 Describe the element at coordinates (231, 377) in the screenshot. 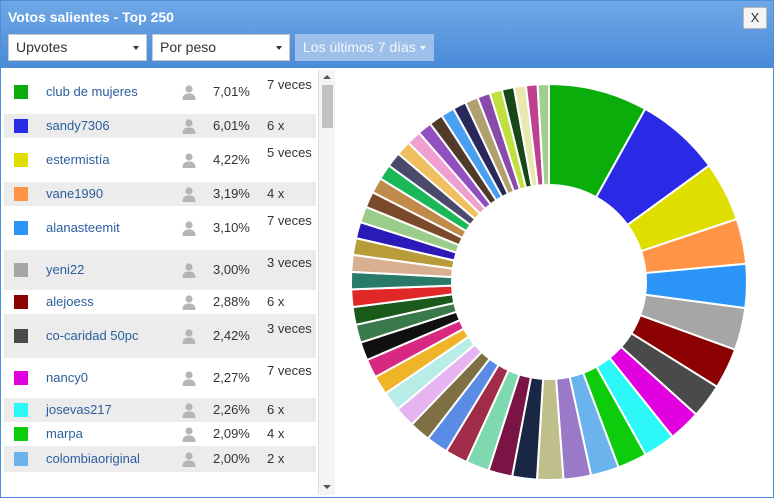

I see `vote-percent: 2,27%` at that location.